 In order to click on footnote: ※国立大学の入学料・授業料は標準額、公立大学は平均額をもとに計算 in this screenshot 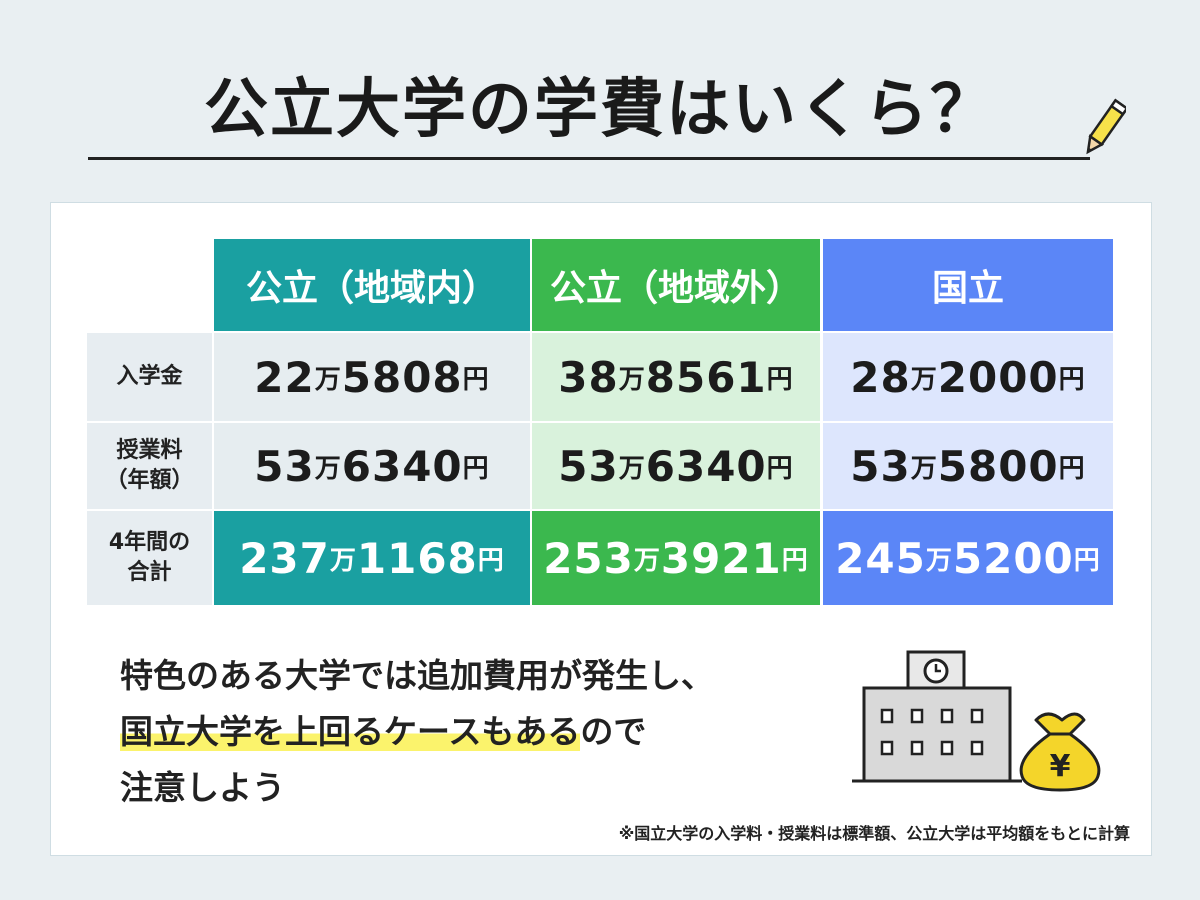, I will do `click(874, 833)`.